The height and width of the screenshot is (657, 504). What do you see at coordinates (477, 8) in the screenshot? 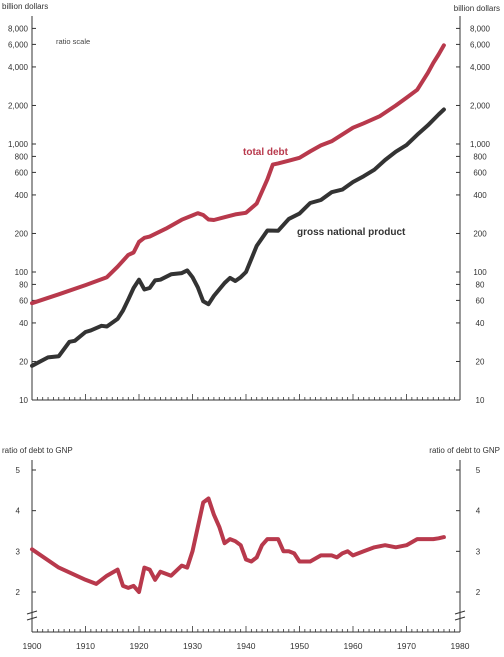
I see `top-right-axis-title: billion dollars` at bounding box center [477, 8].